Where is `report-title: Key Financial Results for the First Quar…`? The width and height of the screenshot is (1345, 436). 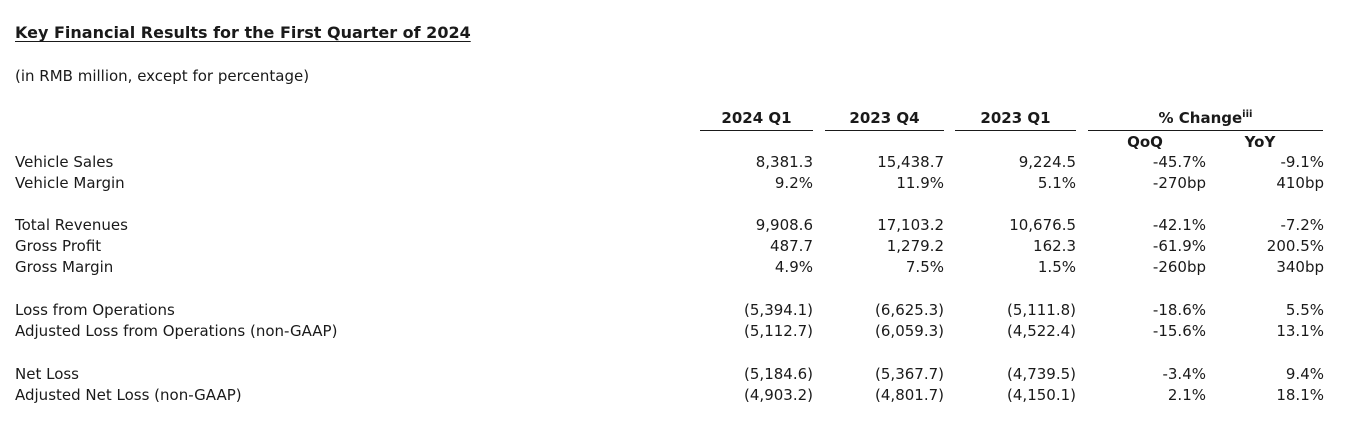
report-title: Key Financial Results for the First Quar… is located at coordinates (243, 32).